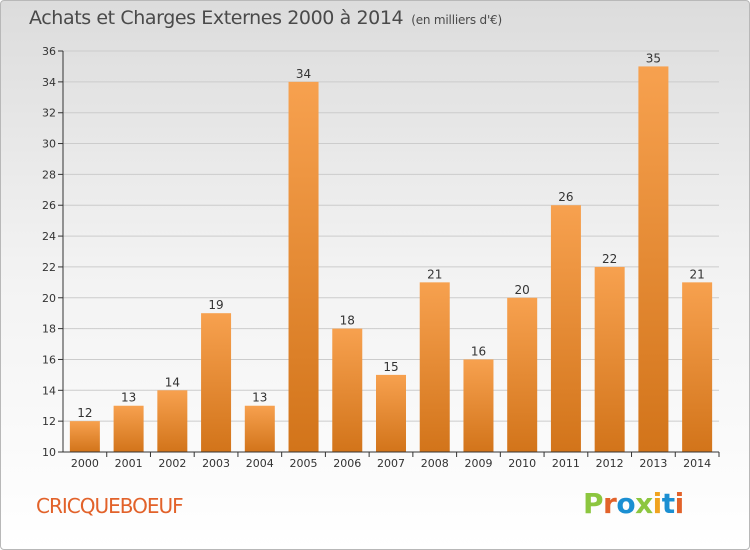 This screenshot has height=550, width=750. I want to click on data-label: 35, so click(653, 58).